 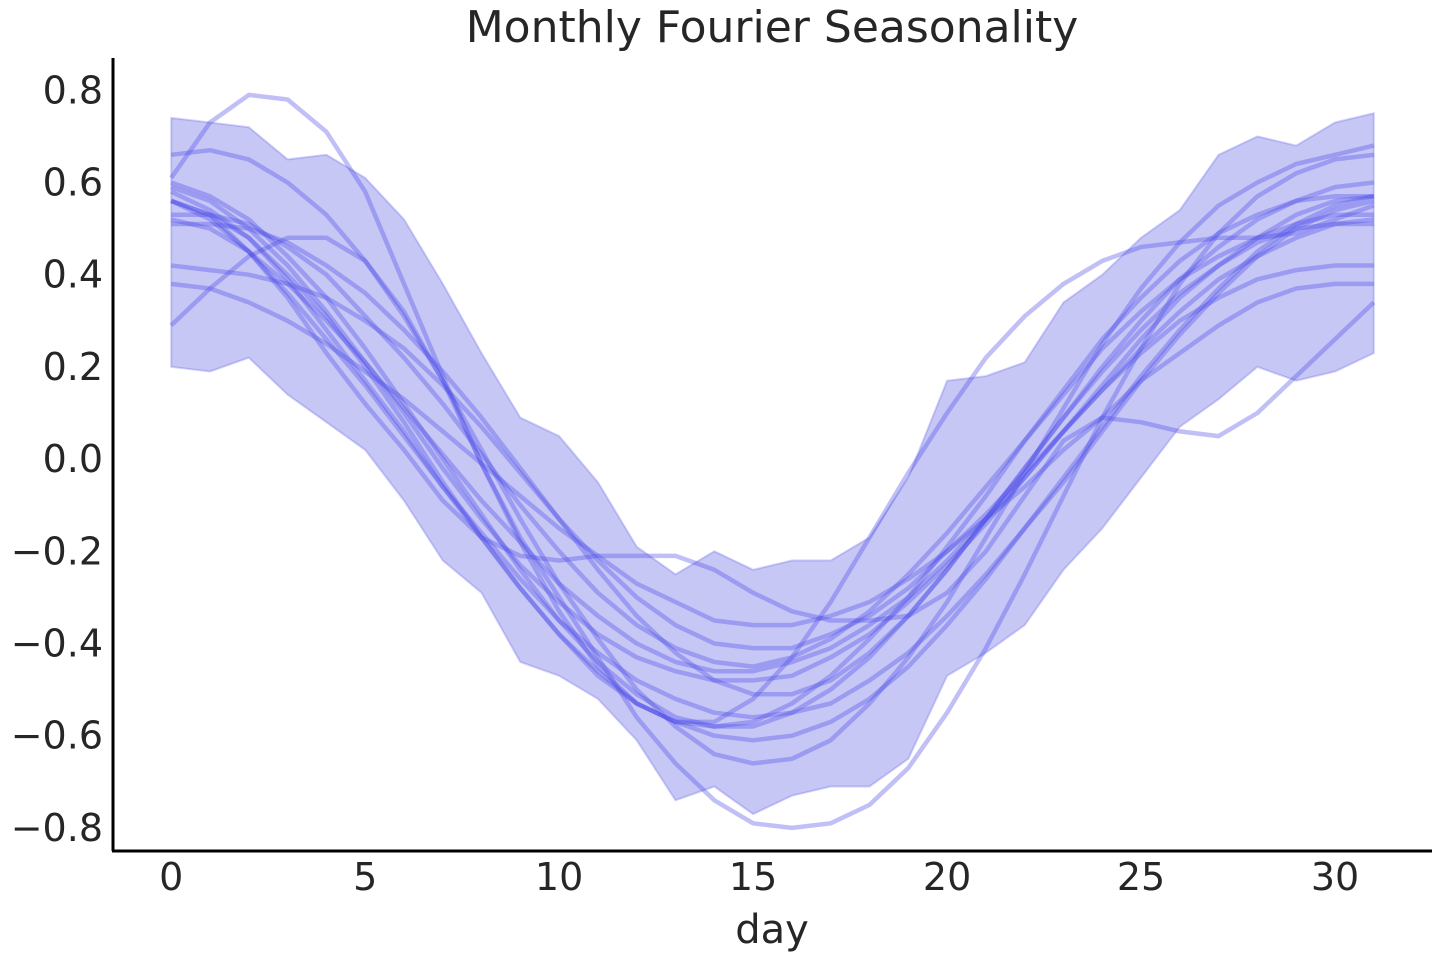 What do you see at coordinates (73, 275) in the screenshot?
I see `y-tick-label: 0.4` at bounding box center [73, 275].